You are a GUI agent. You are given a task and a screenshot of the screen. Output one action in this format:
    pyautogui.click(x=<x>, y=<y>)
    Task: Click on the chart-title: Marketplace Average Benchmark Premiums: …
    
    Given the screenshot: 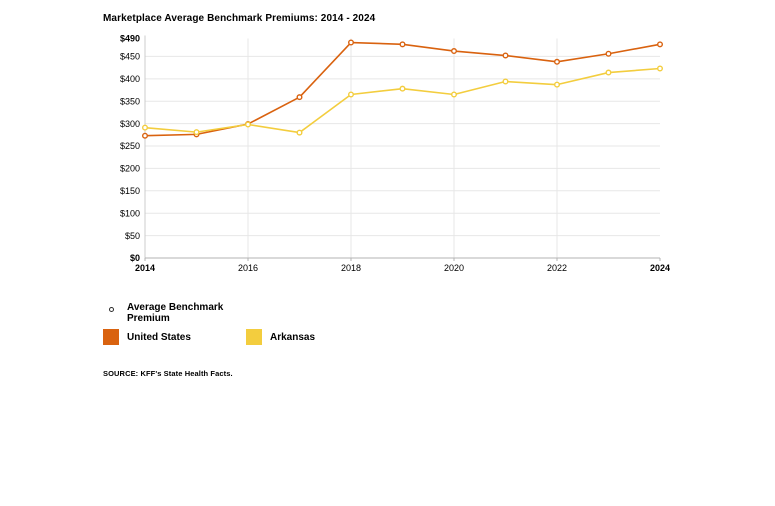 What is the action you would take?
    pyautogui.click(x=239, y=18)
    